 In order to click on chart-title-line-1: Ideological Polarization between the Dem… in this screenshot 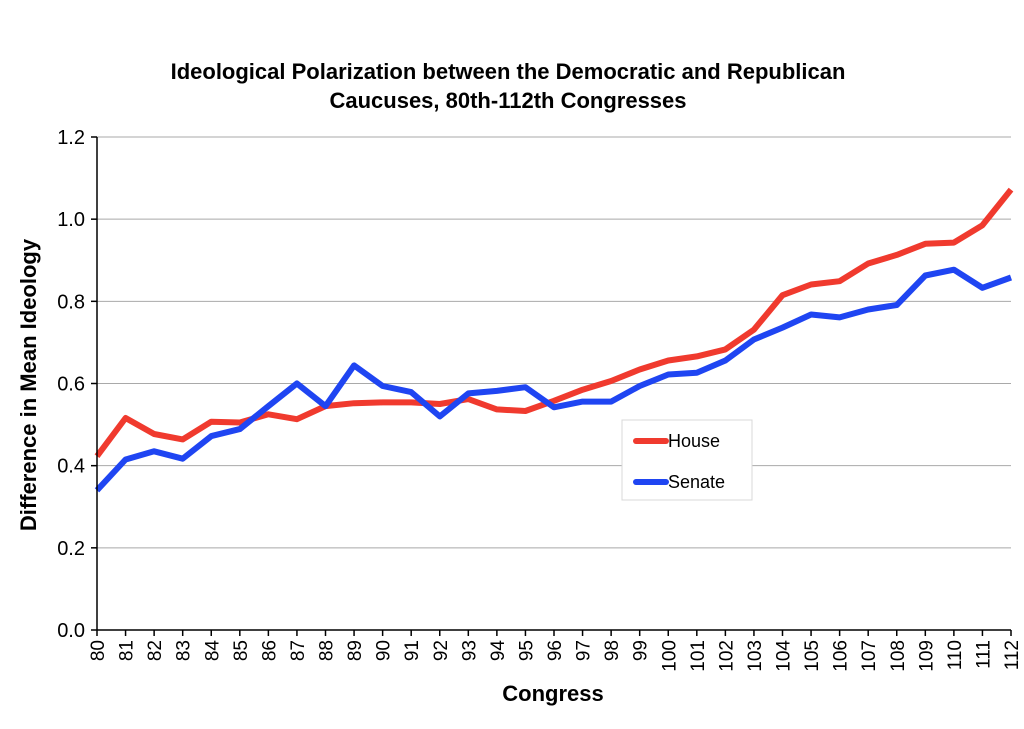, I will do `click(508, 71)`.